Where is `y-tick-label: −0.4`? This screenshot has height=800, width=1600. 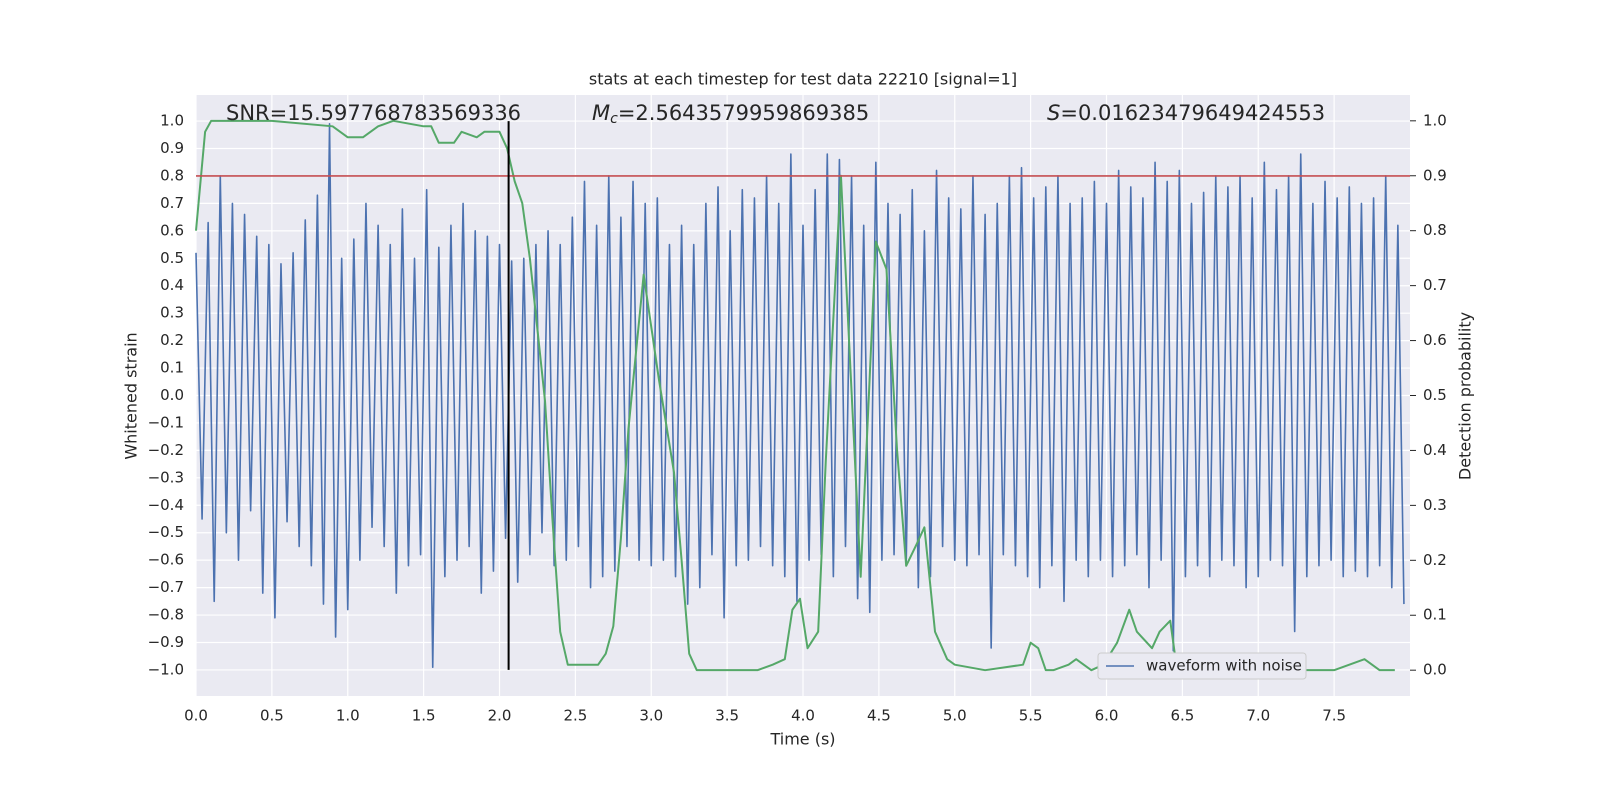 y-tick-label: −0.4 is located at coordinates (166, 505).